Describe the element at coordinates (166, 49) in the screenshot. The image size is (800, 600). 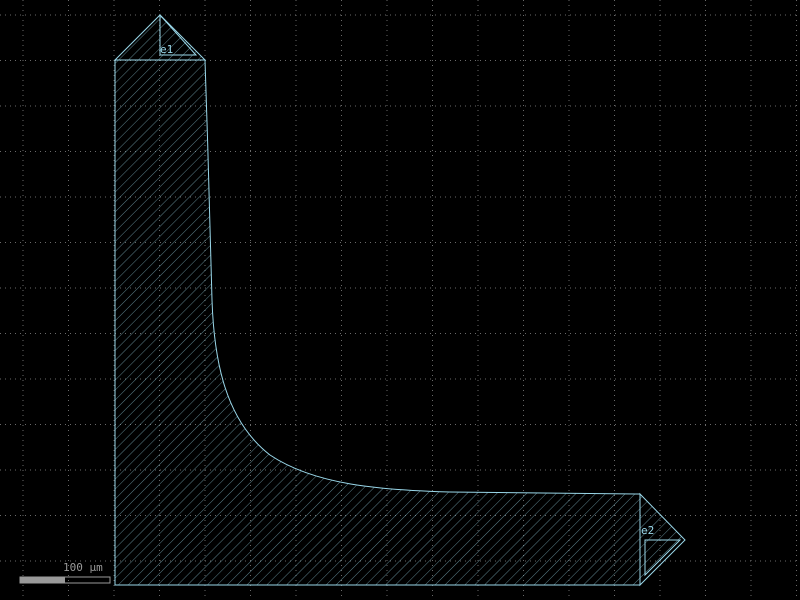
I see `port-label-e1: e1` at that location.